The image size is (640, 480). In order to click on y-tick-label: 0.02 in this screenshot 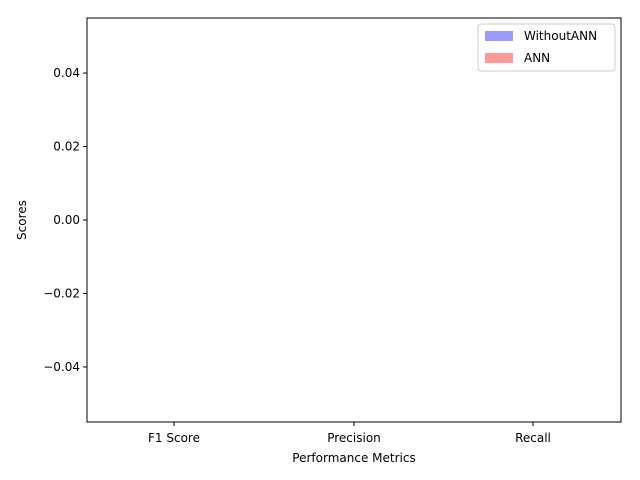, I will do `click(66, 147)`.